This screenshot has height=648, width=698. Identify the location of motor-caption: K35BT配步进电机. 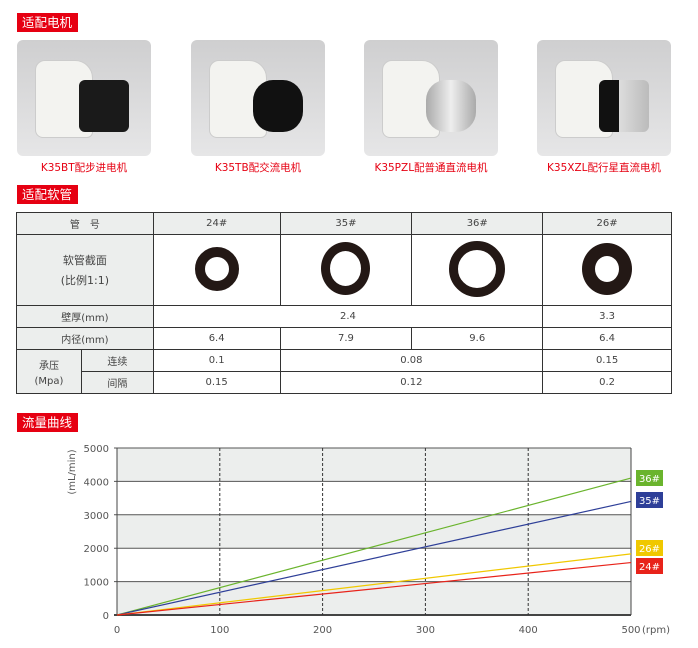
(84, 168).